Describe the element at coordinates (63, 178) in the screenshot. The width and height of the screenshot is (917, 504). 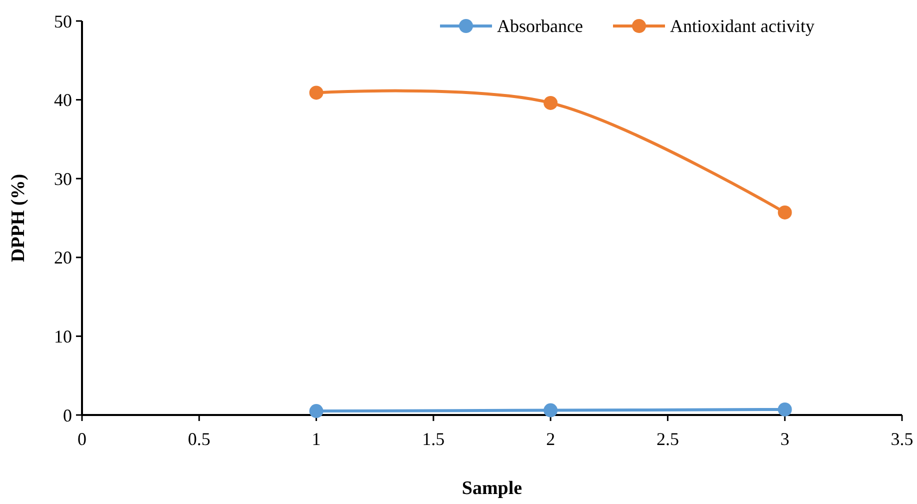
I see `y-tick-label: 30` at that location.